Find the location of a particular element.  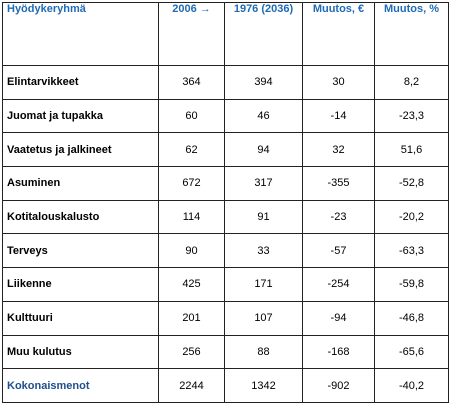

header-2006: 2006 → is located at coordinates (191, 34).